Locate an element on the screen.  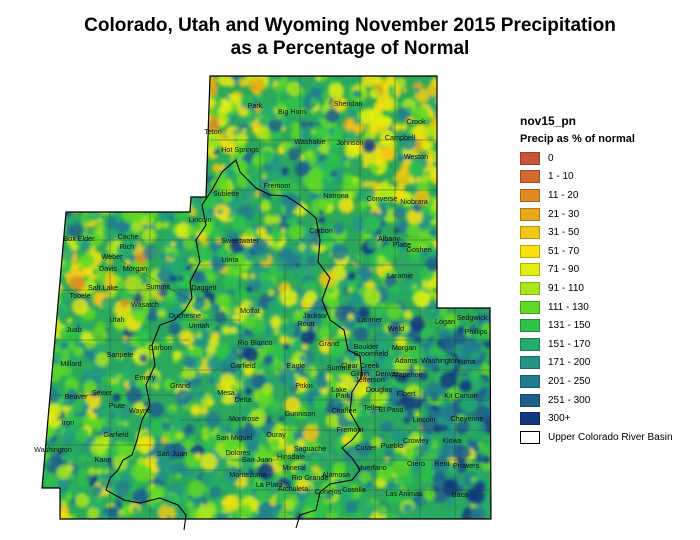
county-line is located at coordinates (155, 280).